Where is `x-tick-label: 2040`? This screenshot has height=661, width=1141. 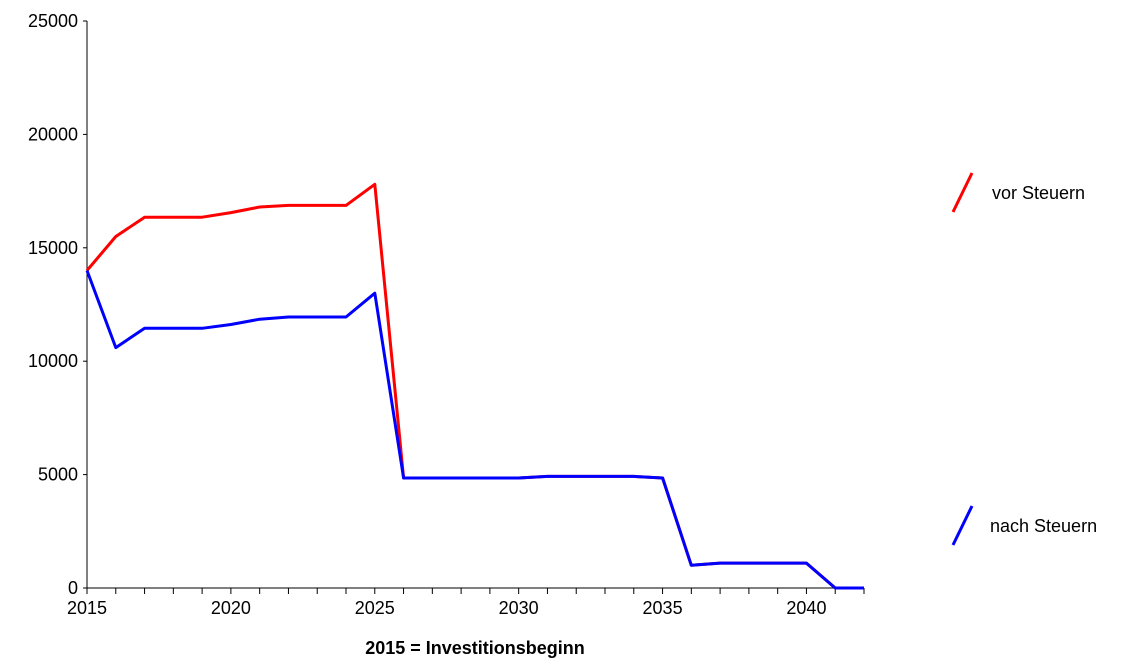
x-tick-label: 2040 is located at coordinates (806, 608).